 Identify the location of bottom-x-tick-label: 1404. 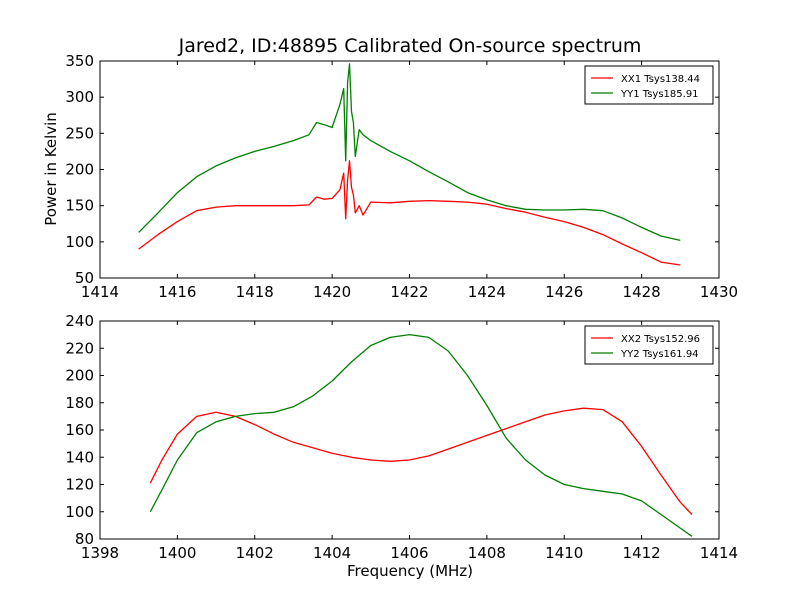
(332, 553).